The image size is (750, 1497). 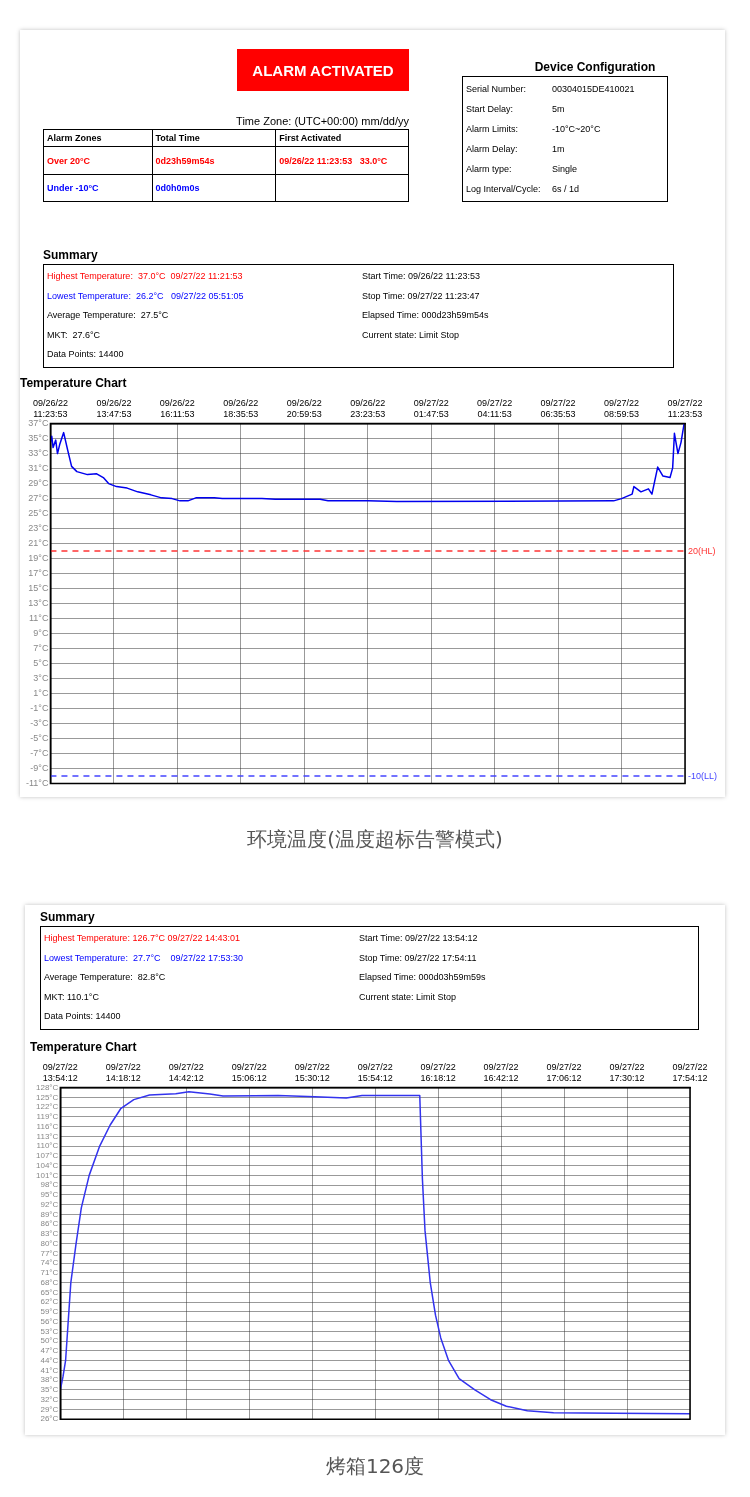 I want to click on x-tick-label: 09/27/22 11:23:53, so click(x=685, y=408).